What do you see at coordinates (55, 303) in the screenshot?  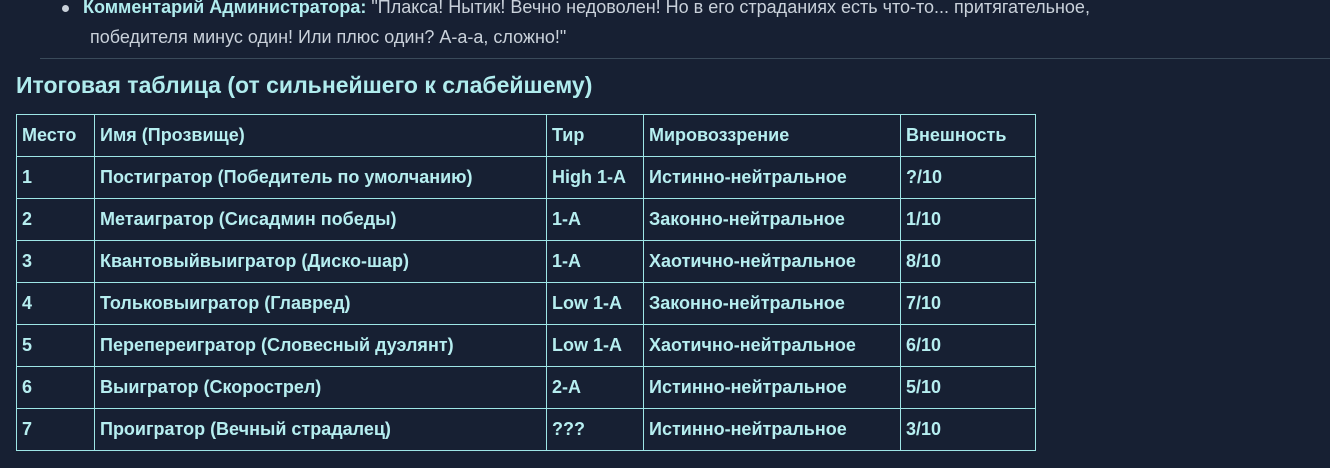 I see `cell-place: 4` at bounding box center [55, 303].